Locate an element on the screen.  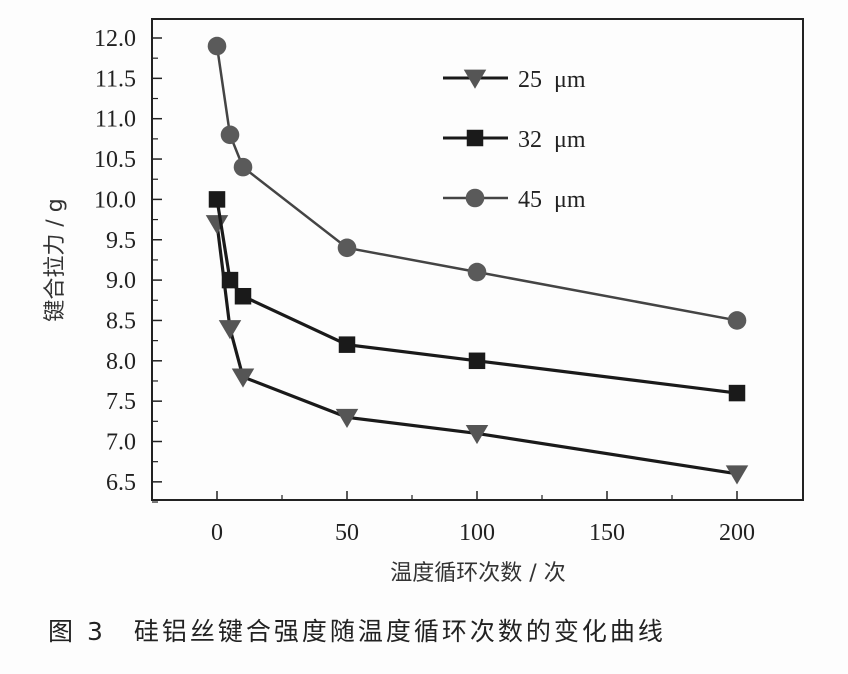
y-axis-title: 键合拉力 / g is located at coordinates (55, 259).